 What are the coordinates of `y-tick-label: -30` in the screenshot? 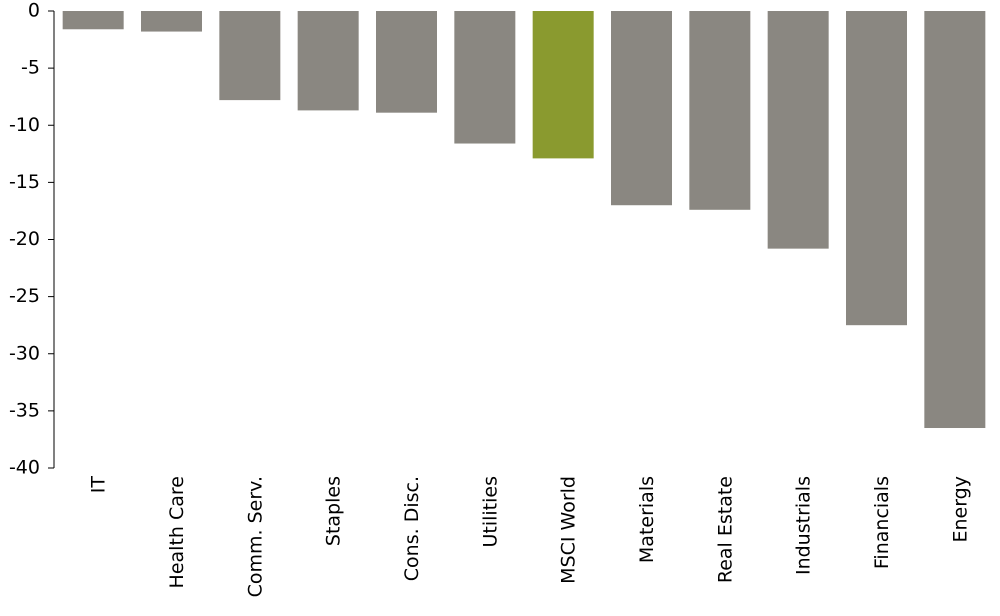 It's located at (24, 353).